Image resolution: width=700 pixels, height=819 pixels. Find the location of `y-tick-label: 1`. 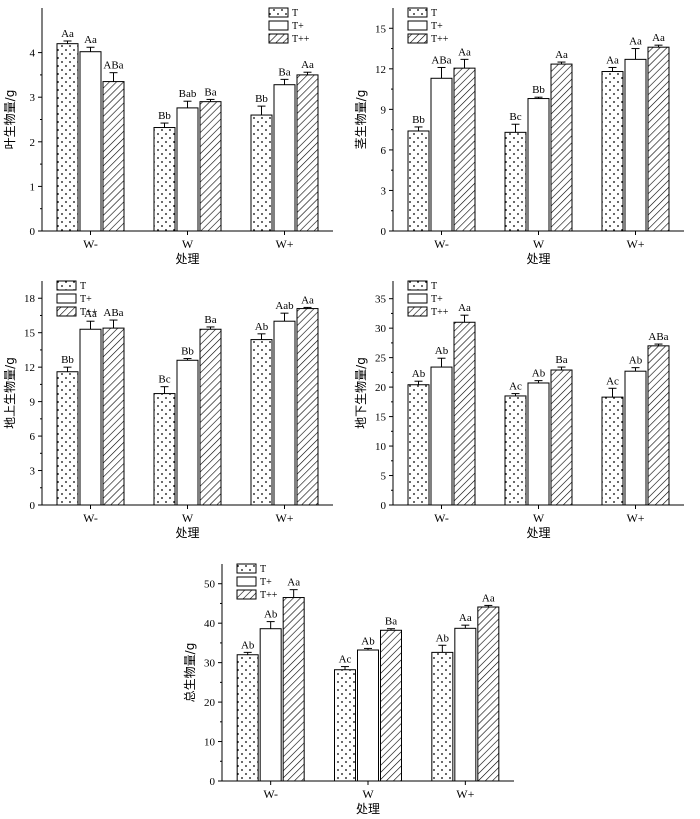

y-tick-label: 1 is located at coordinates (33, 187).